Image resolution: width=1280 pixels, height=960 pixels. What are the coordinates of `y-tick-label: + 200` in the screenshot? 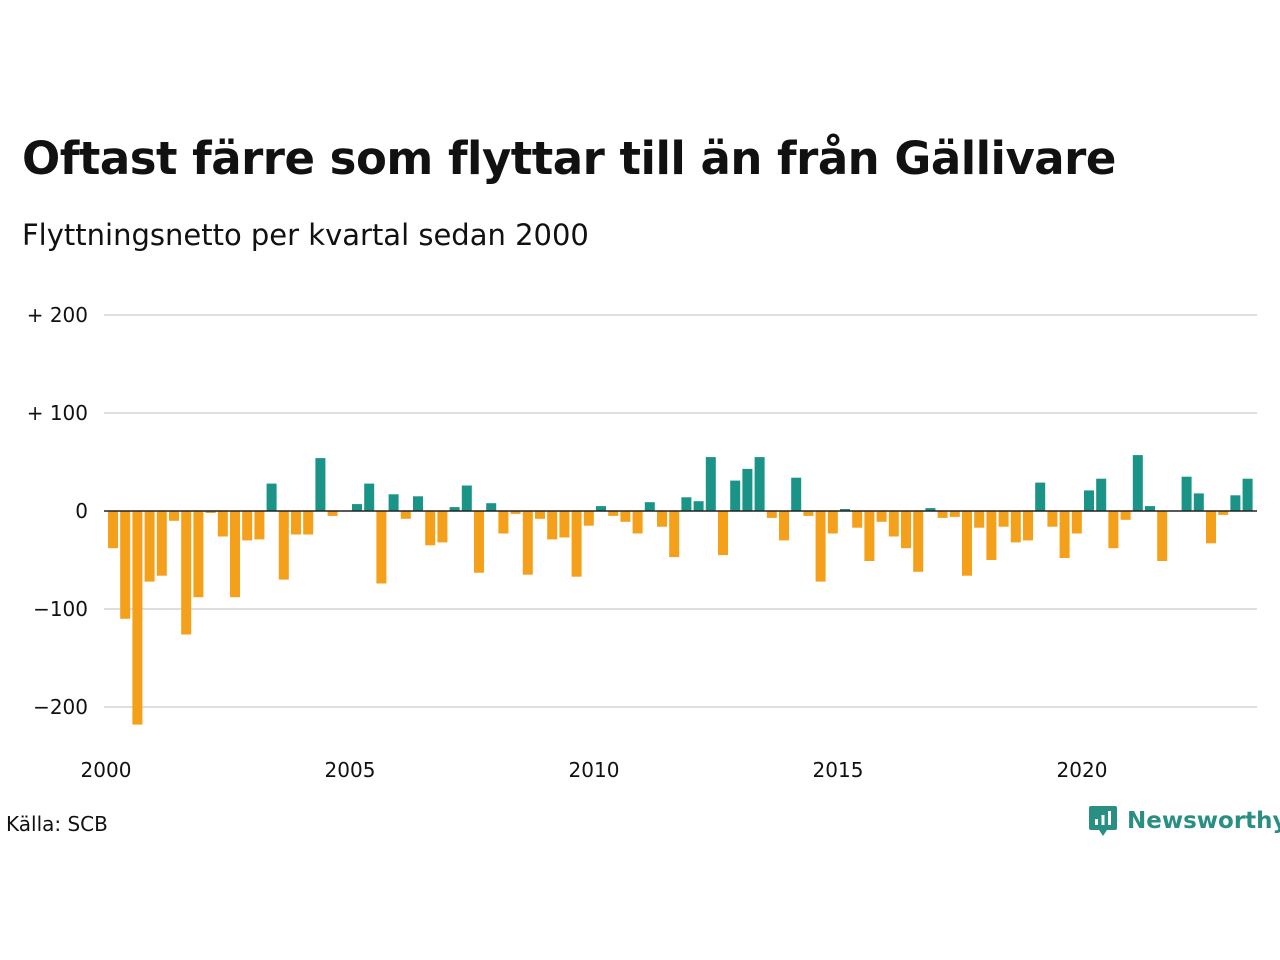 It's located at (57, 315).